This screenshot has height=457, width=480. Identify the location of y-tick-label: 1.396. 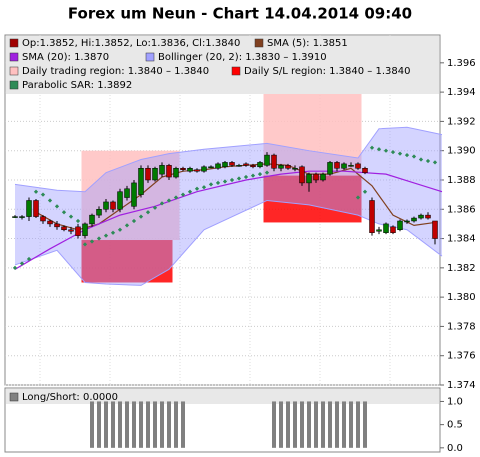
(461, 63).